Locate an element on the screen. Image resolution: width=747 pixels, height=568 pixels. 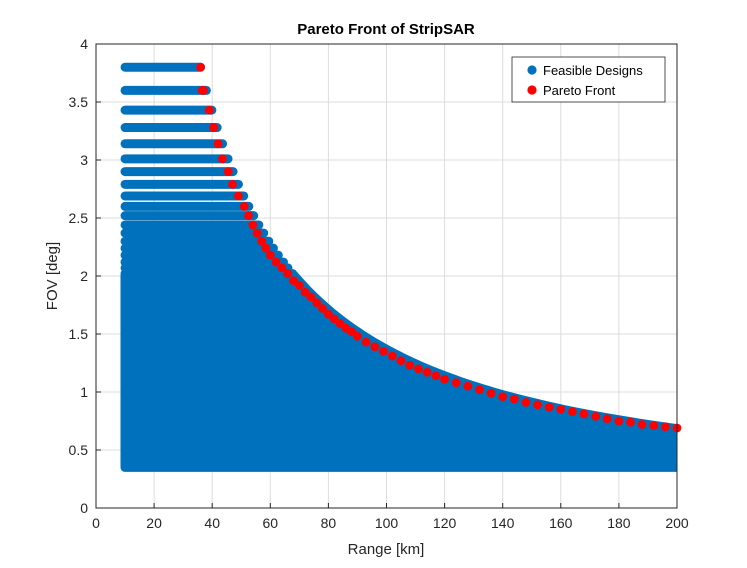
legend-marker-feasible is located at coordinates (532, 70).